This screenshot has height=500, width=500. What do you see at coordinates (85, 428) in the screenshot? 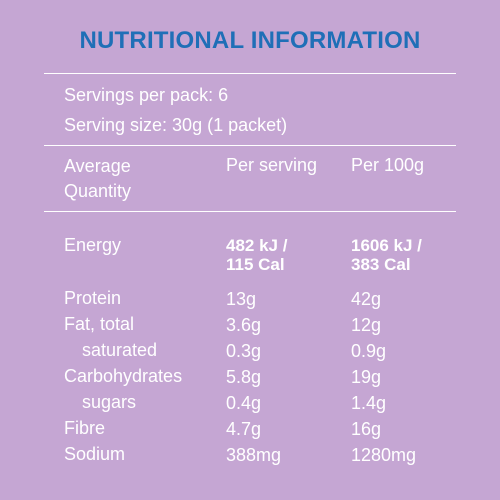
I see `row-label: Fibre` at bounding box center [85, 428].